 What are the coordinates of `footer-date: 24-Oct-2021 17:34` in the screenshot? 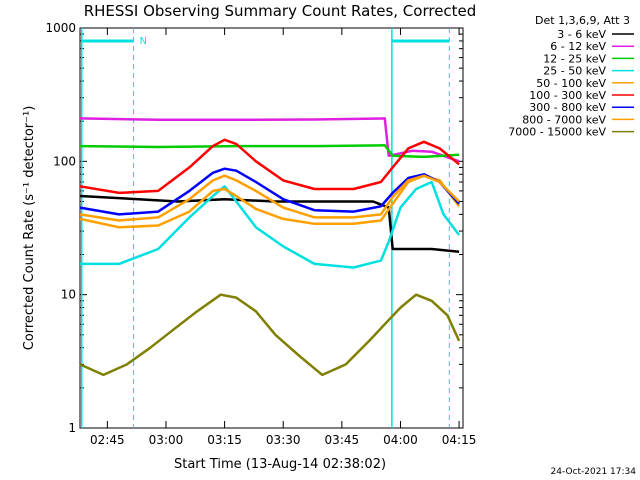 It's located at (594, 472).